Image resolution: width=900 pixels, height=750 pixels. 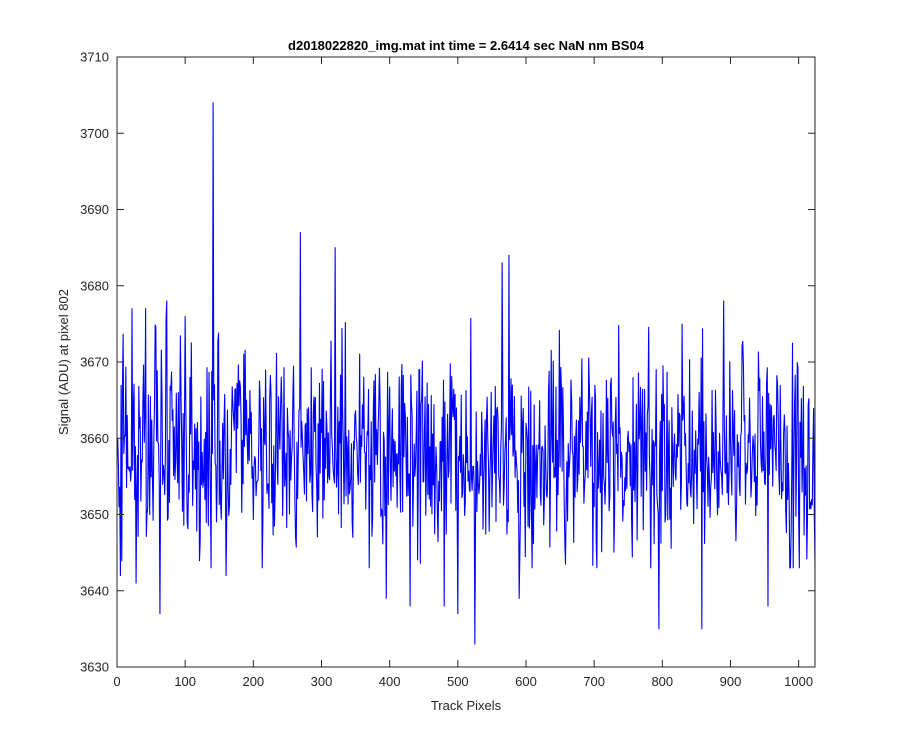 I want to click on x-tick-label: 600, so click(x=526, y=681).